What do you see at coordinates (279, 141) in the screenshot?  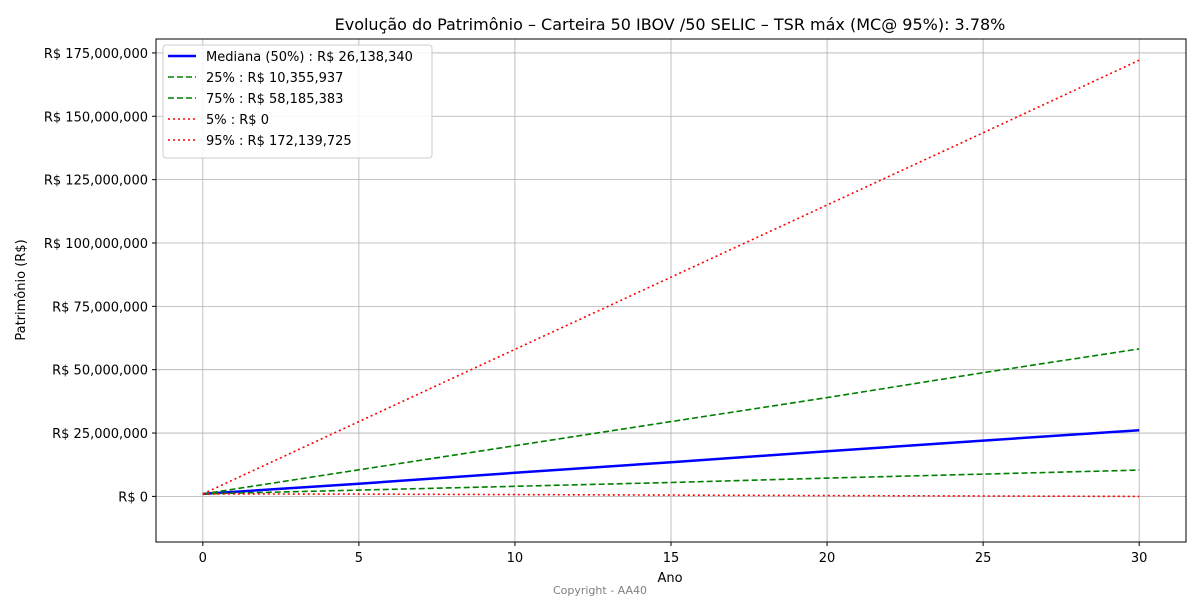 I see `legend-label-4: 95% : R$ 172,139,725` at bounding box center [279, 141].